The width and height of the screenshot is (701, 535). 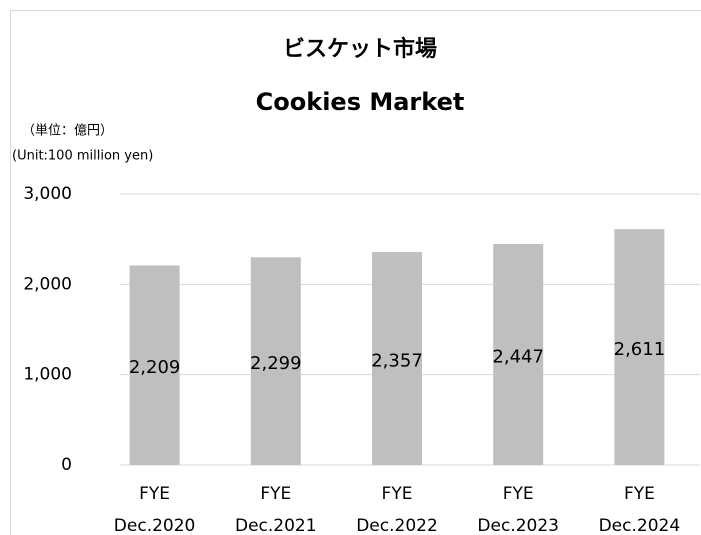 I want to click on value-label: 2,209, so click(x=155, y=367).